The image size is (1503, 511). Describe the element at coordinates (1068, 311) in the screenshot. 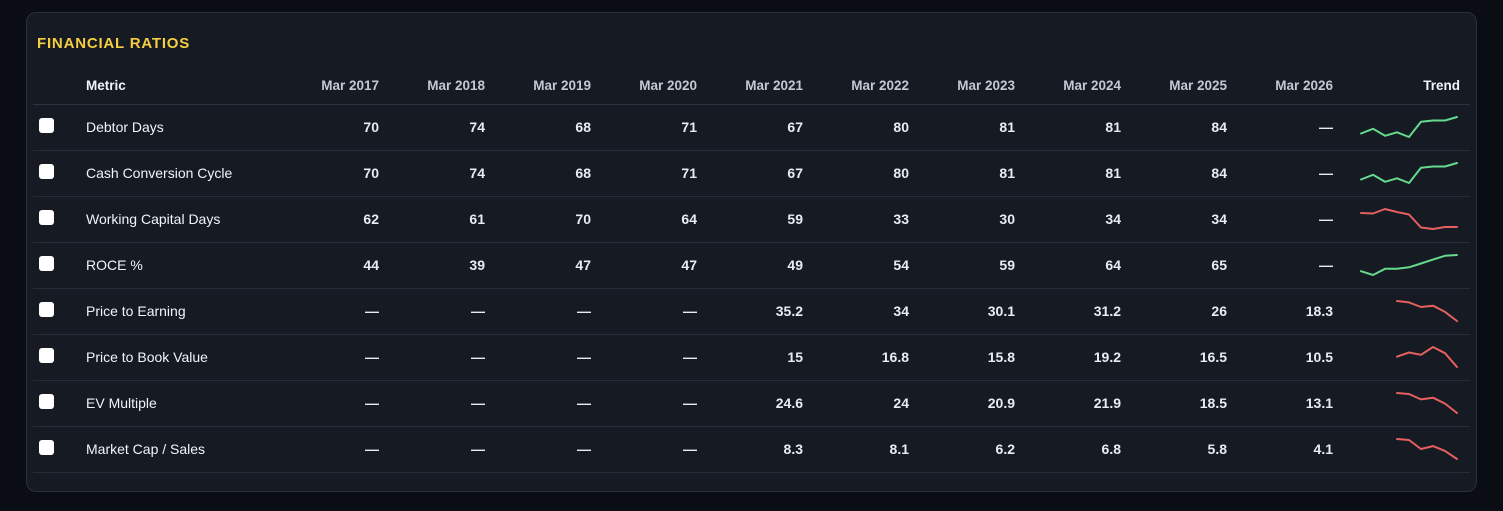

I see `value-cell: 31.2` at that location.